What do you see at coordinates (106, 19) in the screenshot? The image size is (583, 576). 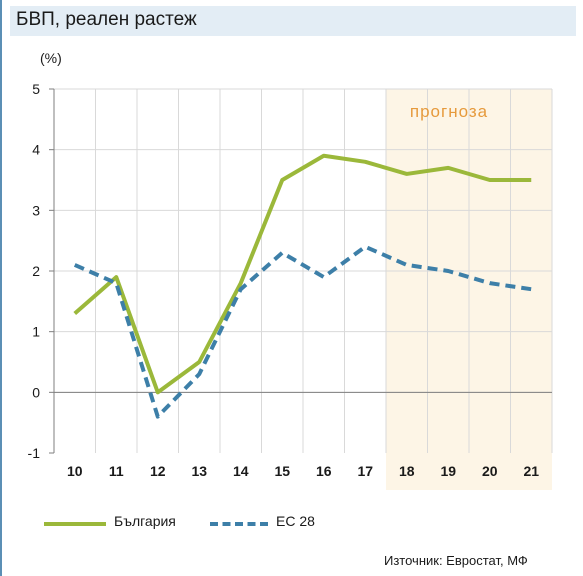 I see `chart-title: БВП, реален растеж` at bounding box center [106, 19].